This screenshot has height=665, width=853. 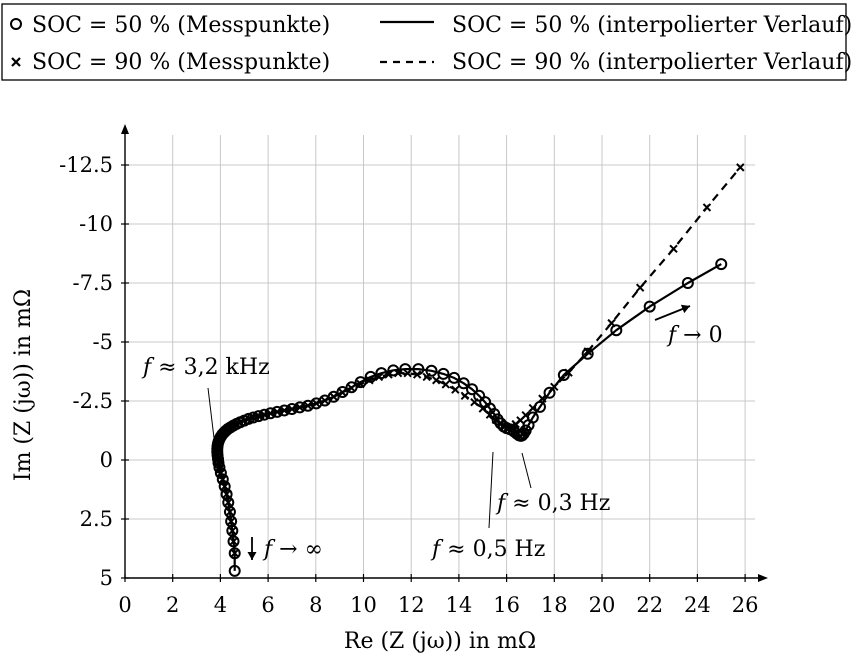 I want to click on x-tick-label: 16, so click(x=506, y=605).